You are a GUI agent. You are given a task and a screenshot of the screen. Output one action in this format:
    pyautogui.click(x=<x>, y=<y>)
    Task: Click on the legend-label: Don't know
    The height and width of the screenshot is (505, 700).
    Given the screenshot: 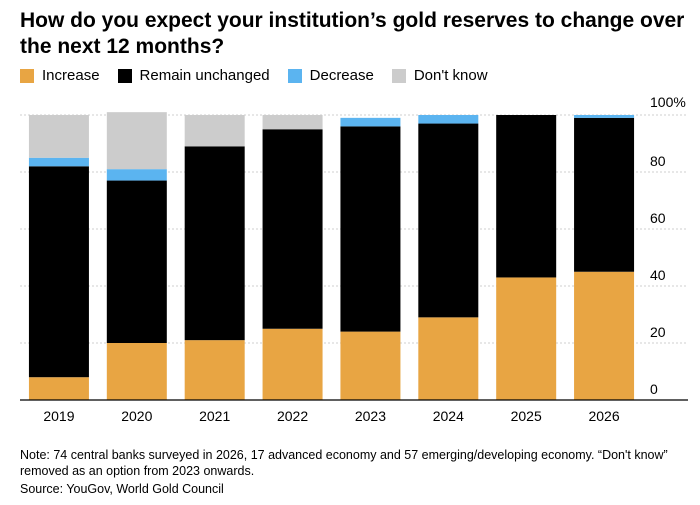 What is the action you would take?
    pyautogui.click(x=450, y=75)
    